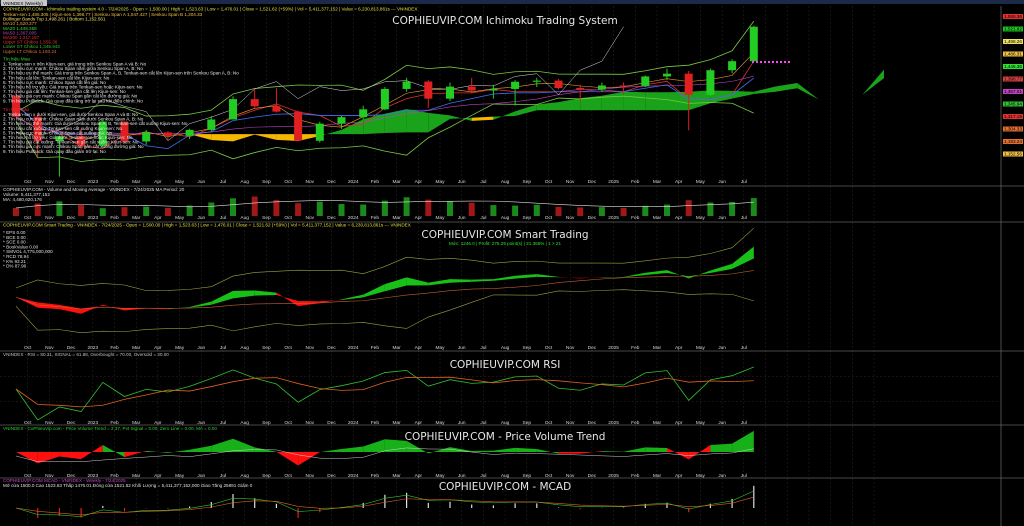  What do you see at coordinates (385, 501) in the screenshot?
I see `macd-panel` at bounding box center [385, 501].